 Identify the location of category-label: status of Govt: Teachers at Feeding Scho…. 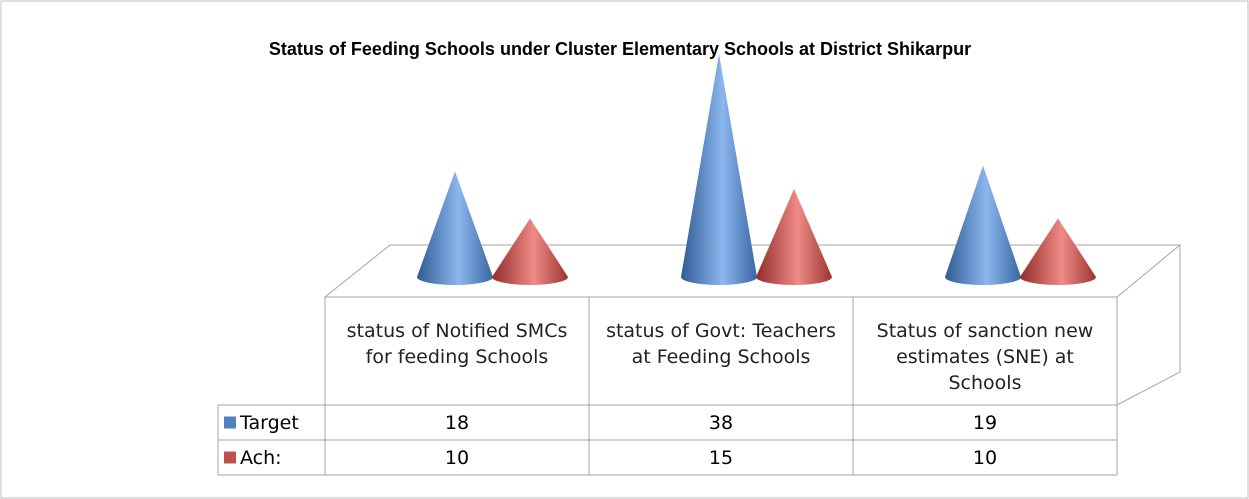
(721, 344).